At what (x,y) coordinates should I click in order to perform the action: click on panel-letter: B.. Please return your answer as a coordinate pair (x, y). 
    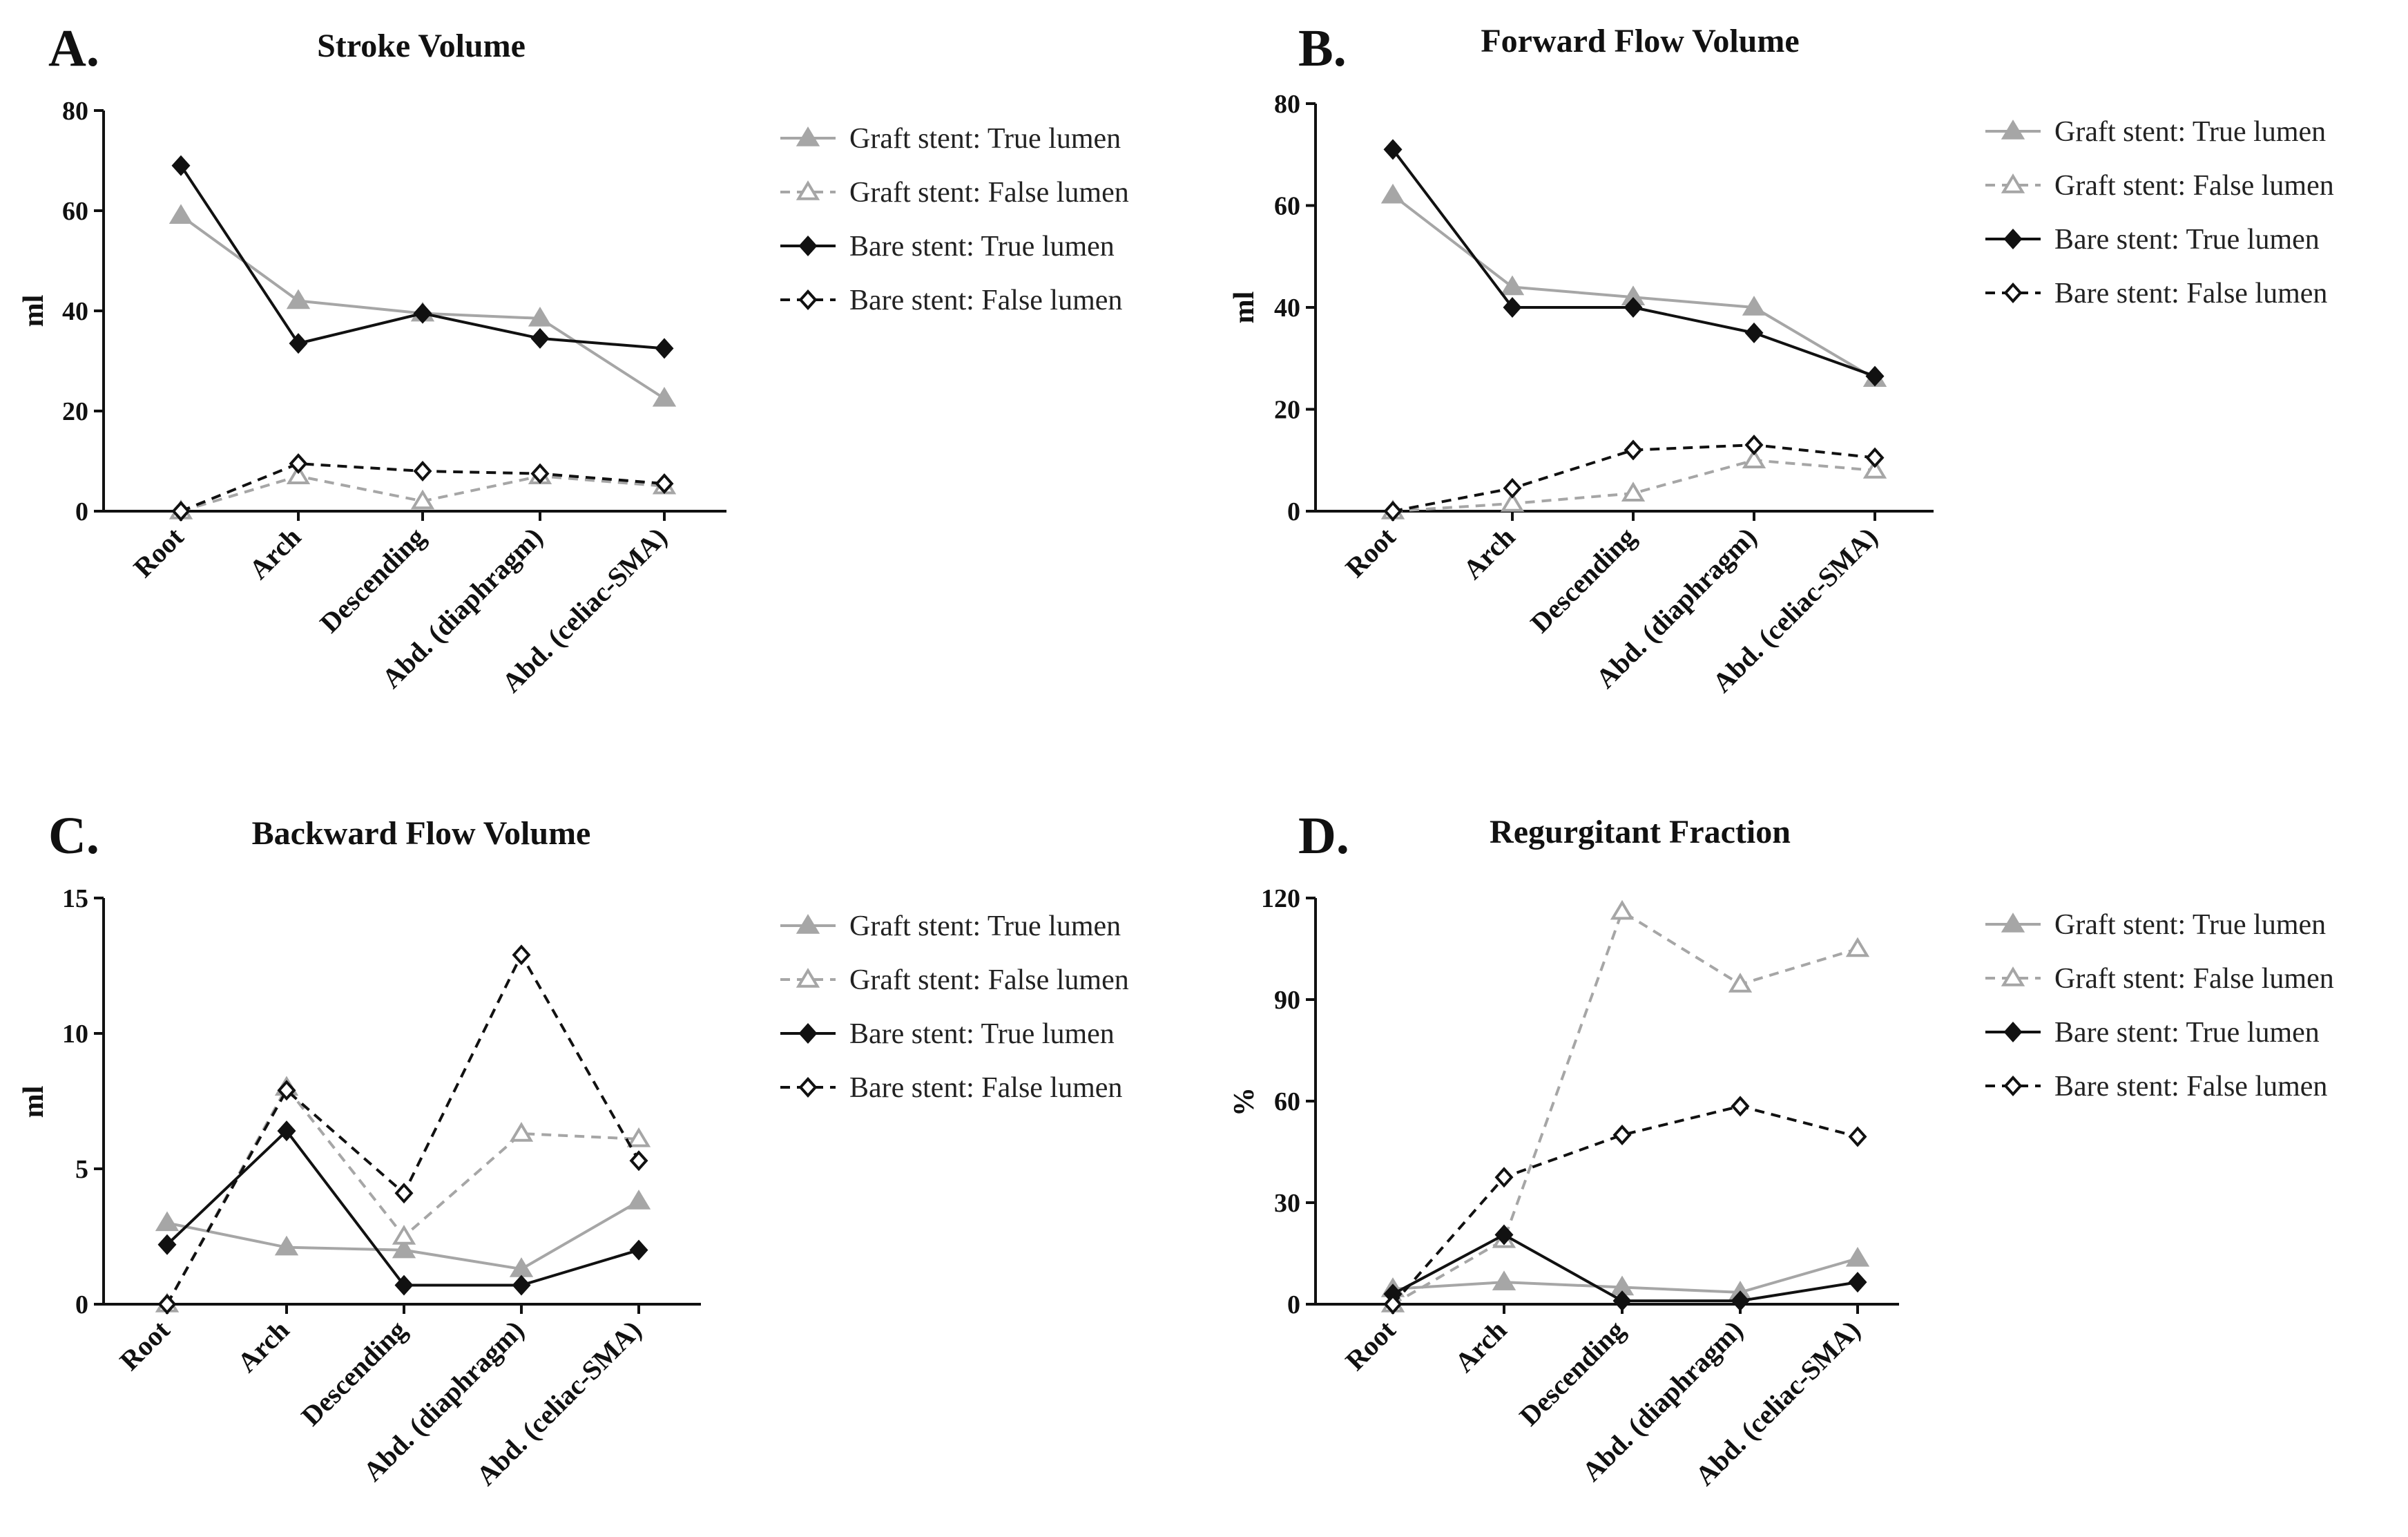
    Looking at the image, I should click on (1322, 48).